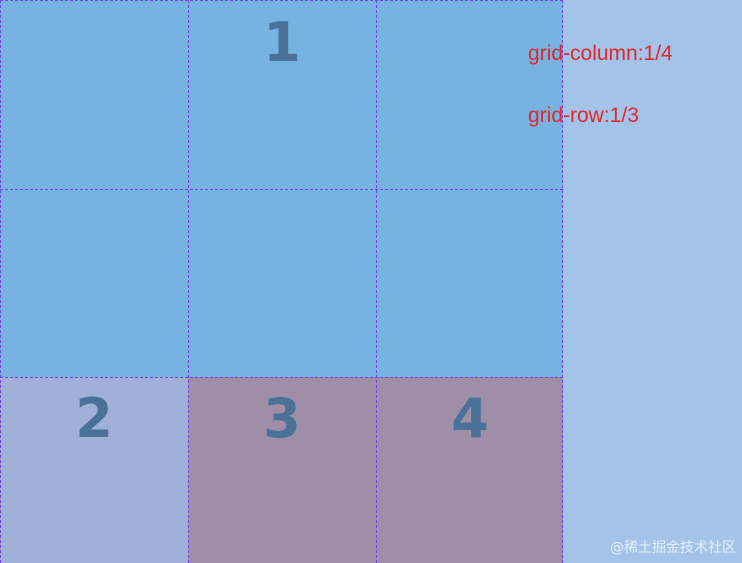  What do you see at coordinates (282, 42) in the screenshot?
I see `item-1-label: 1` at bounding box center [282, 42].